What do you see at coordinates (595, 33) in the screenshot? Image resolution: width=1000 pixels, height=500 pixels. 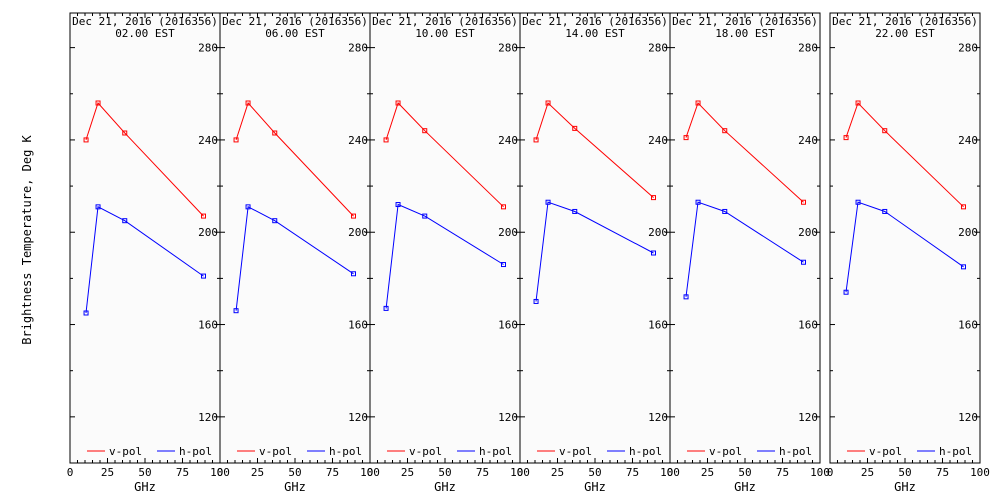 I see `panel-subtitle: 14.00 EST` at bounding box center [595, 33].